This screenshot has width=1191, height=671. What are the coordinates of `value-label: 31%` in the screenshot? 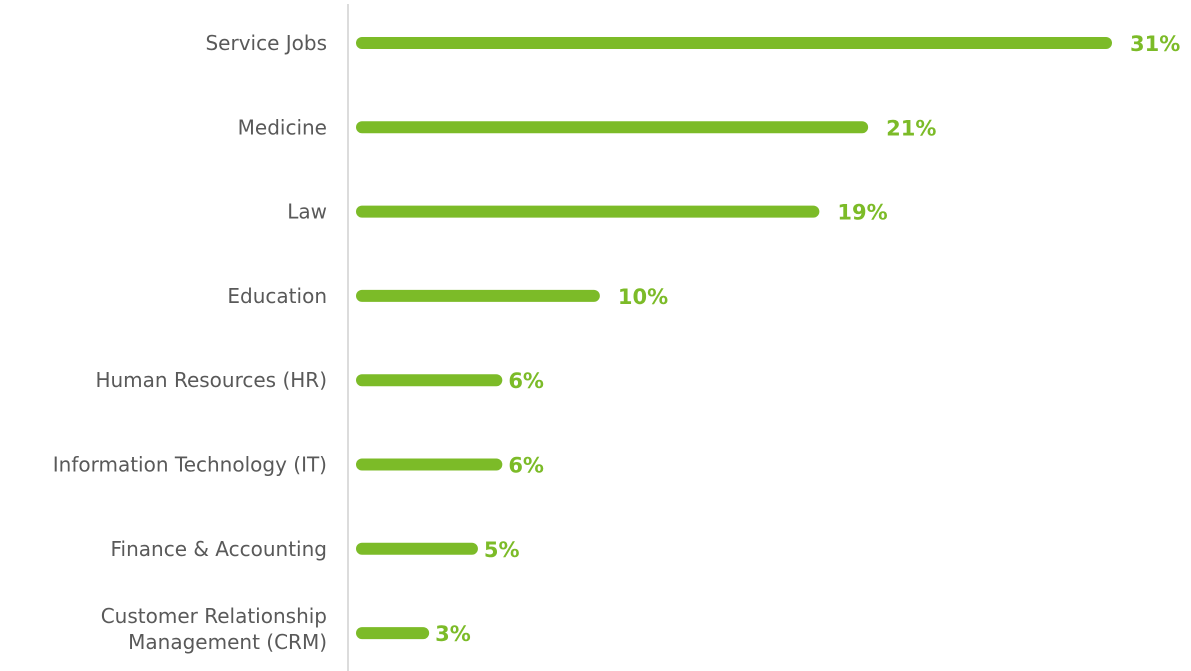 It's located at (1155, 44).